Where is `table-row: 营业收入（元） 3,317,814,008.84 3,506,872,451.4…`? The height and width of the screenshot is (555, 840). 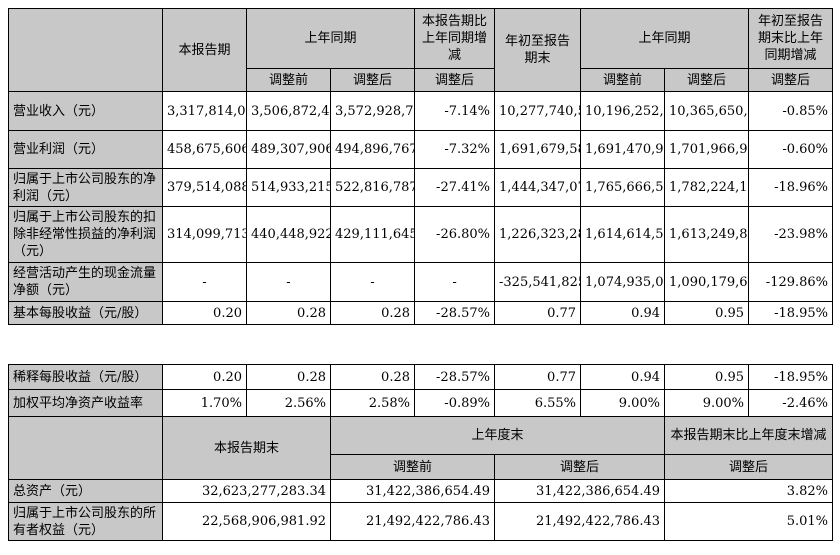 table-row: 营业收入（元） 3,317,814,008.84 3,506,872,451.4… is located at coordinates (421, 111).